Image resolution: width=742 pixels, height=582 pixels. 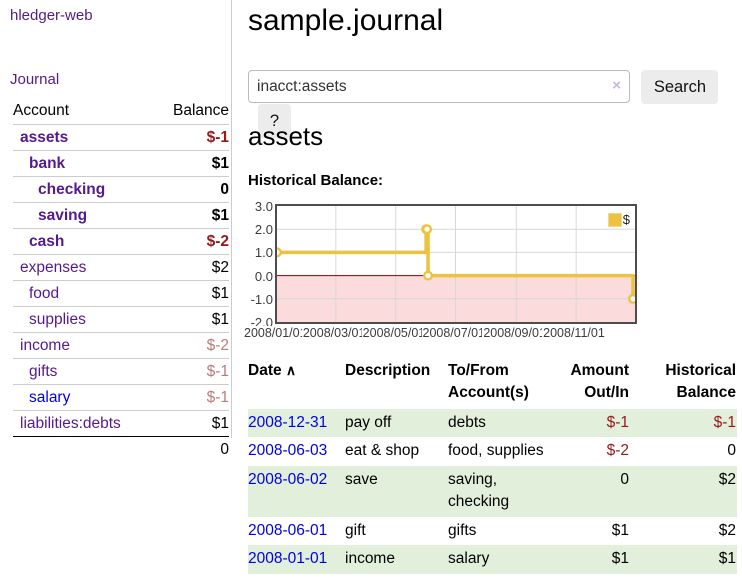 What do you see at coordinates (288, 479) in the screenshot?
I see `transaction-date-link: 2008-06-02` at bounding box center [288, 479].